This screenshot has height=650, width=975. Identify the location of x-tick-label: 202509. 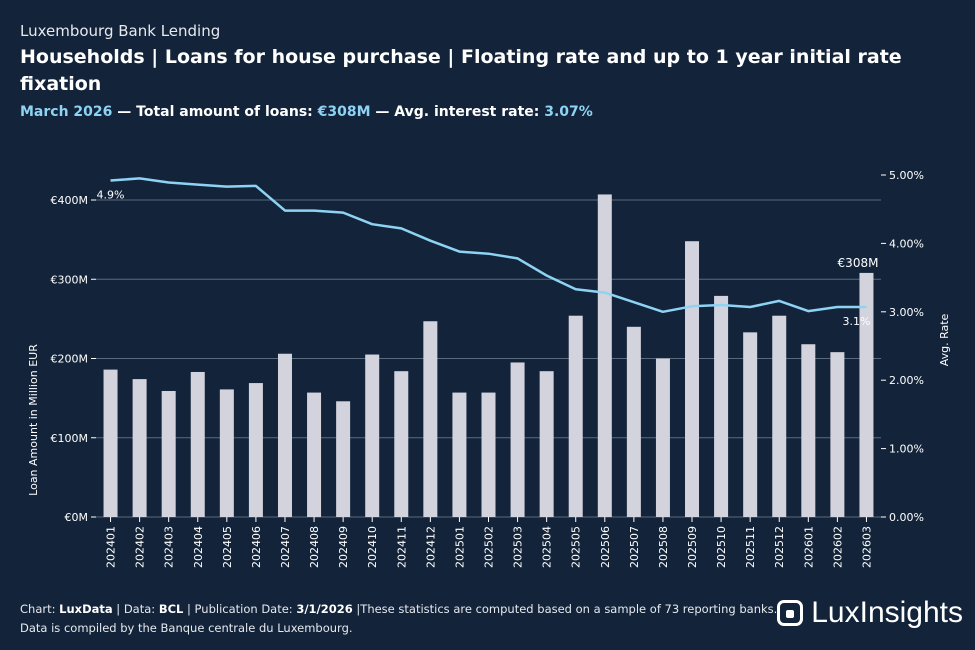
(692, 547).